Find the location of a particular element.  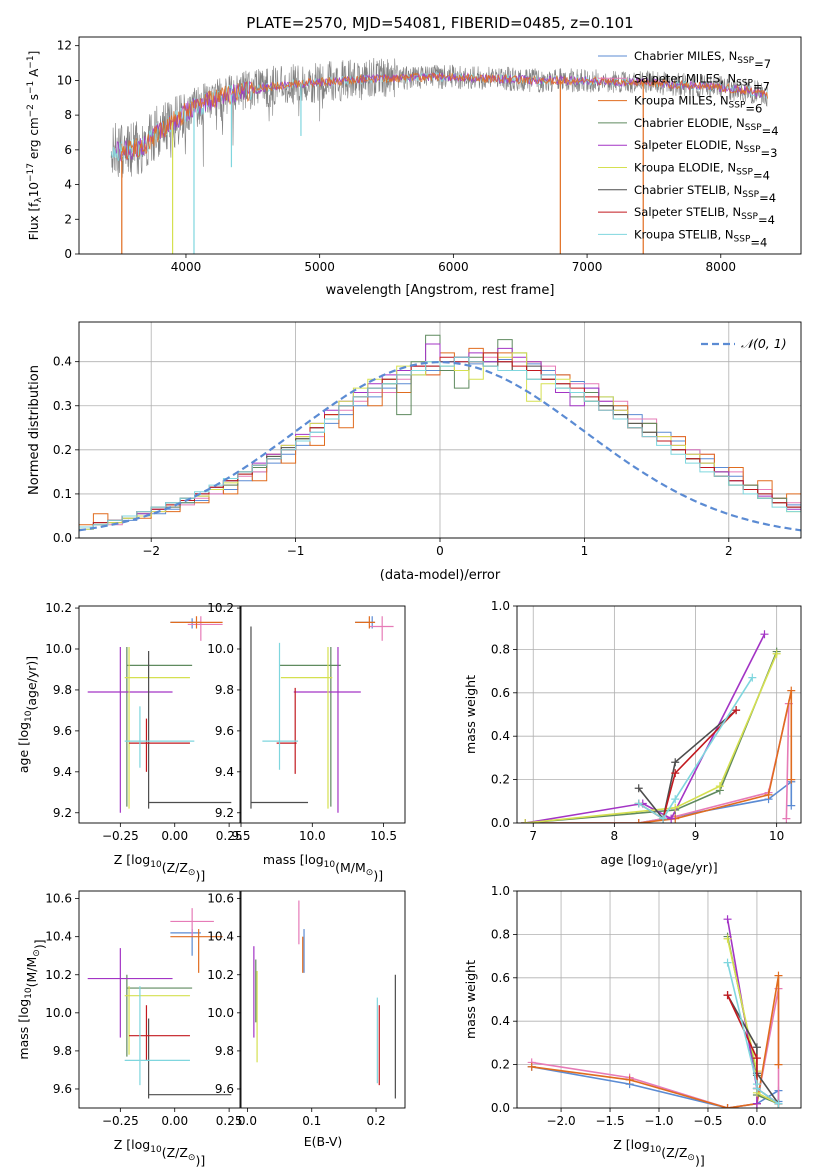

legend-label: Salpeter STELIB, NSSP=4 is located at coordinates (704, 216).